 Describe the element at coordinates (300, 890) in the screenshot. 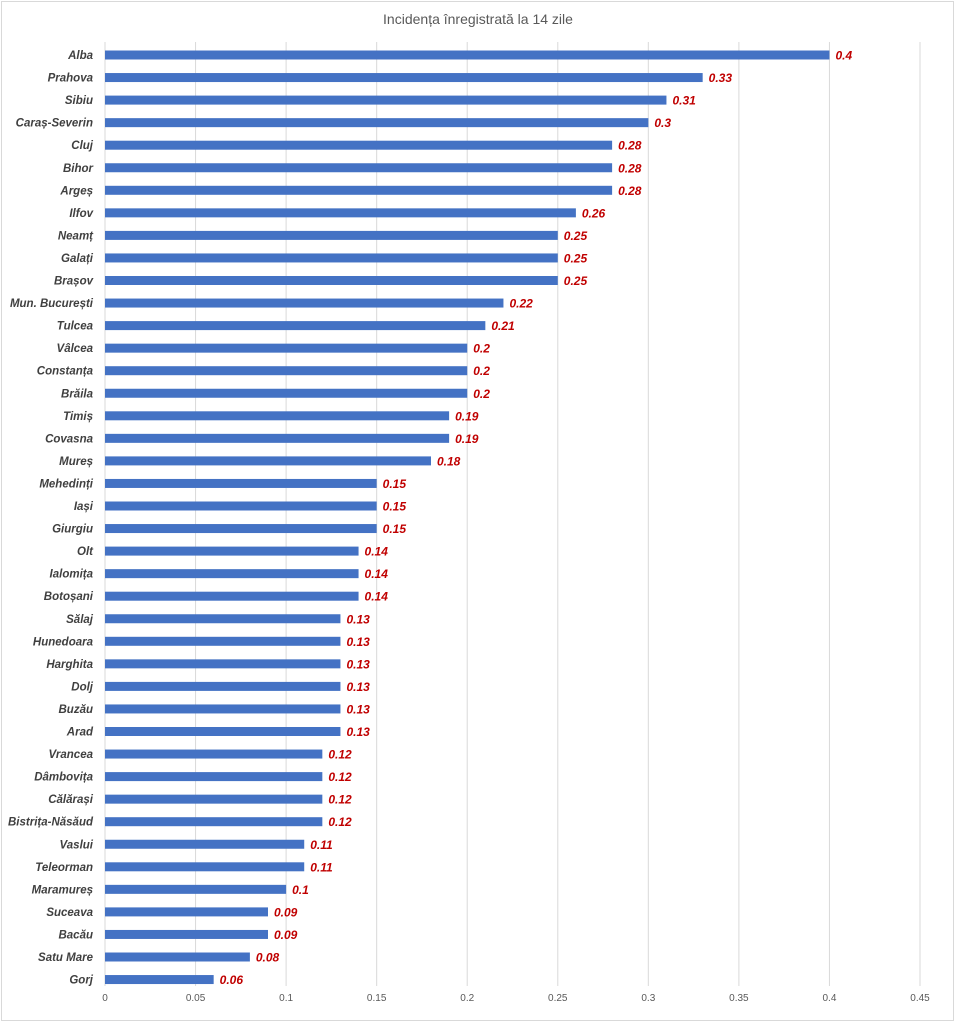

I see `data-label: 0.1` at that location.